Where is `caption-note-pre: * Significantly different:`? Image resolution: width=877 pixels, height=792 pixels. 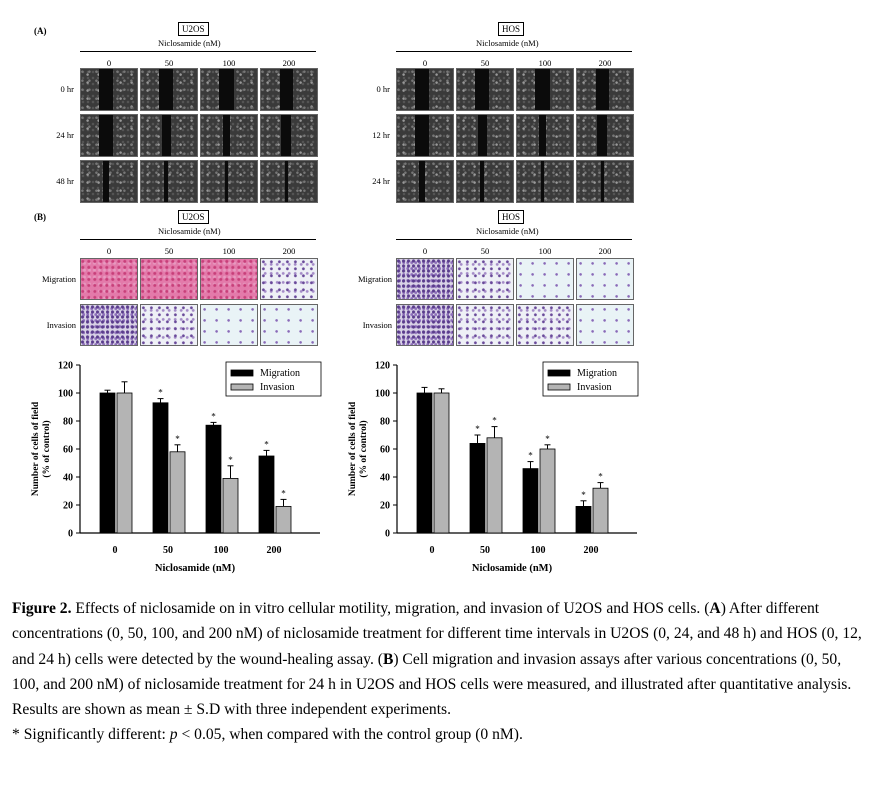
caption-note-pre: * Significantly different: is located at coordinates (91, 735).